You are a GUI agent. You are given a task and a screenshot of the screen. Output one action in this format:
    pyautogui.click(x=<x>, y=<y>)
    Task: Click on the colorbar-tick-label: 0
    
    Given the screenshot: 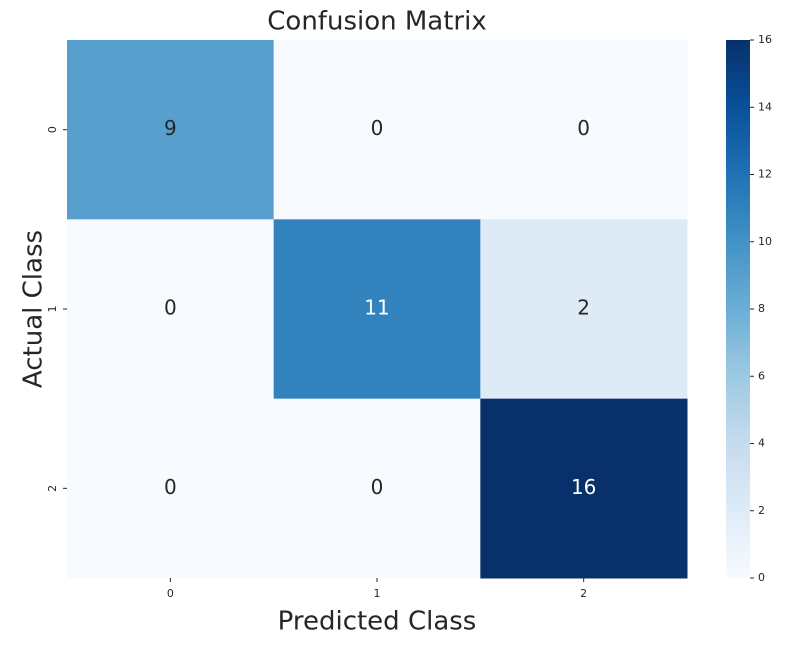 What is the action you would take?
    pyautogui.click(x=761, y=577)
    